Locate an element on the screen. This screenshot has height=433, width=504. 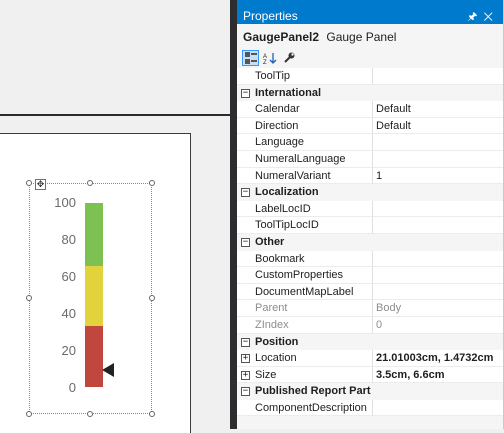
property-row: Direction Default is located at coordinates (370, 126).